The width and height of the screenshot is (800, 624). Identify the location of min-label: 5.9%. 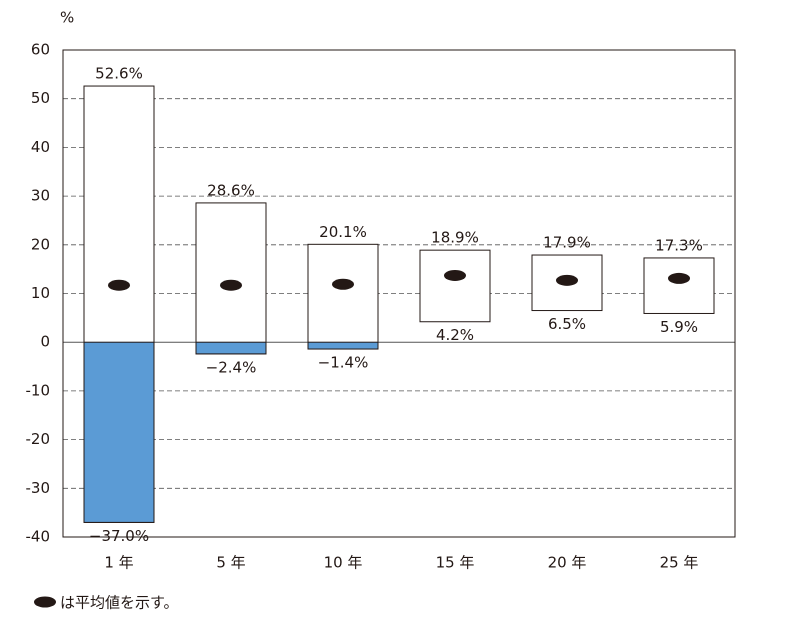
(679, 327).